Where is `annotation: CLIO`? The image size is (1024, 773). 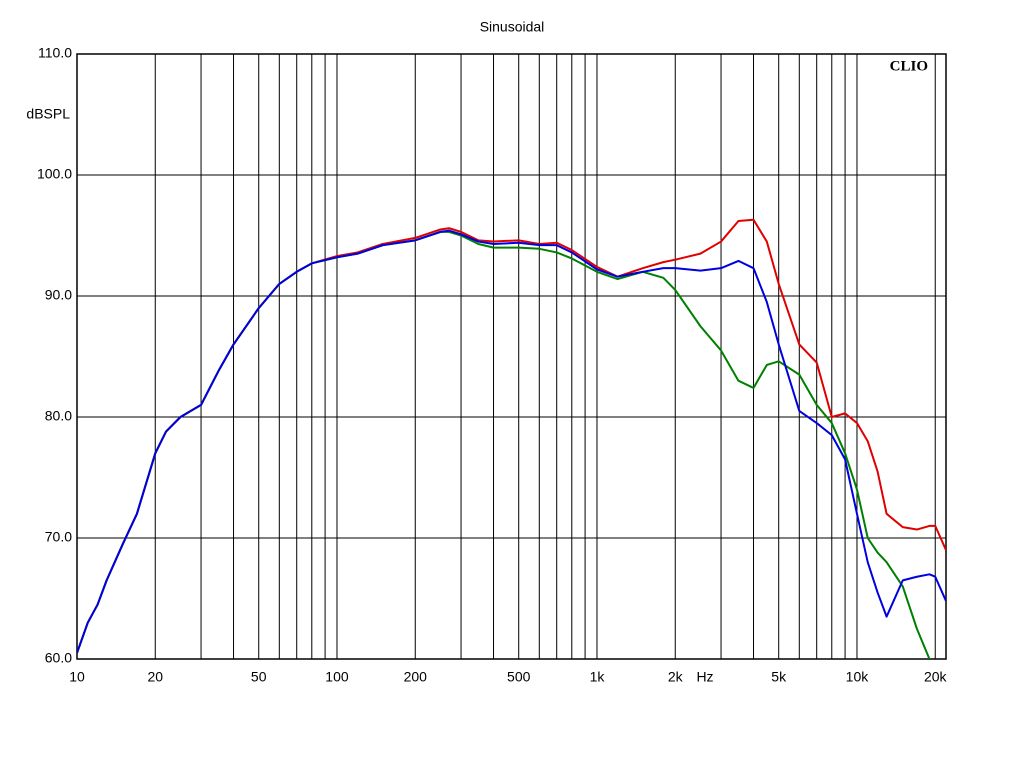 annotation: CLIO is located at coordinates (909, 66).